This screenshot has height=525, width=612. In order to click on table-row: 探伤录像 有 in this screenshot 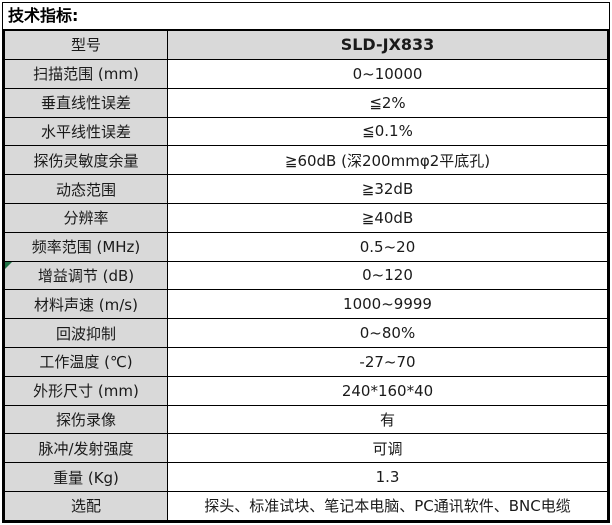, I will do `click(306, 419)`.